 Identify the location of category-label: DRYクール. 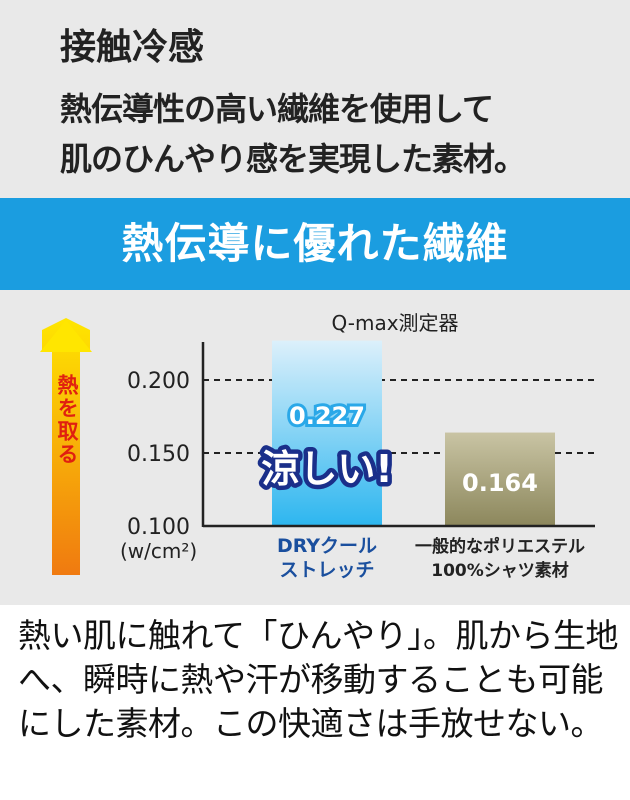
(327, 546).